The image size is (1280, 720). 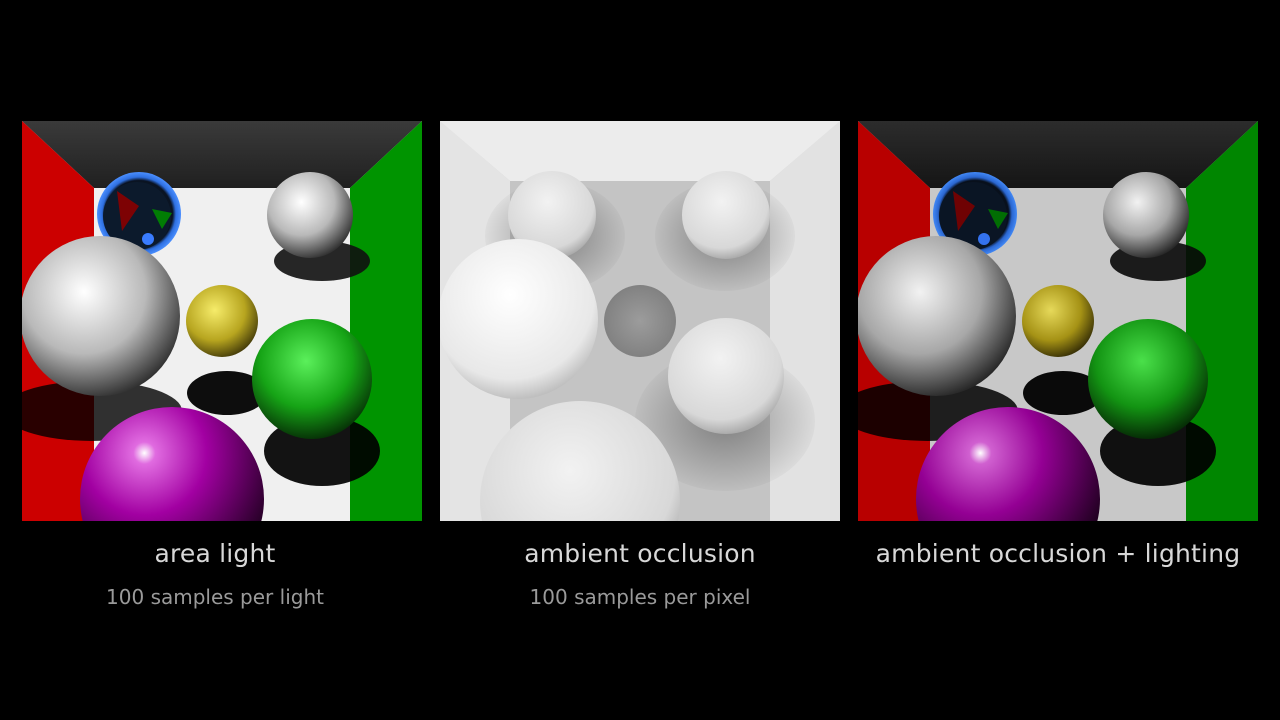 I want to click on ambient-occlusion-title: ambient occlusion, so click(x=640, y=553).